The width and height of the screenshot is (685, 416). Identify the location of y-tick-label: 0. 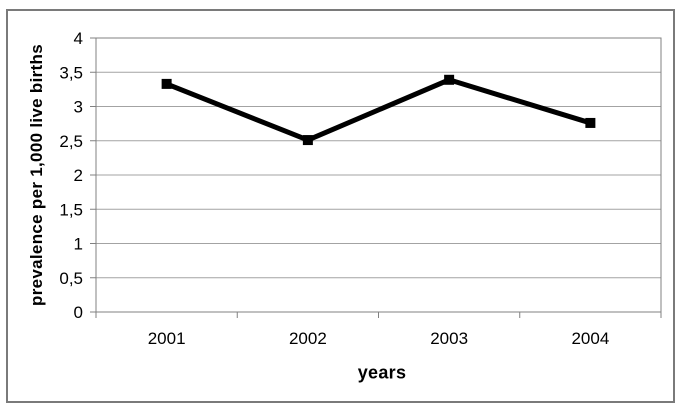
(78, 312).